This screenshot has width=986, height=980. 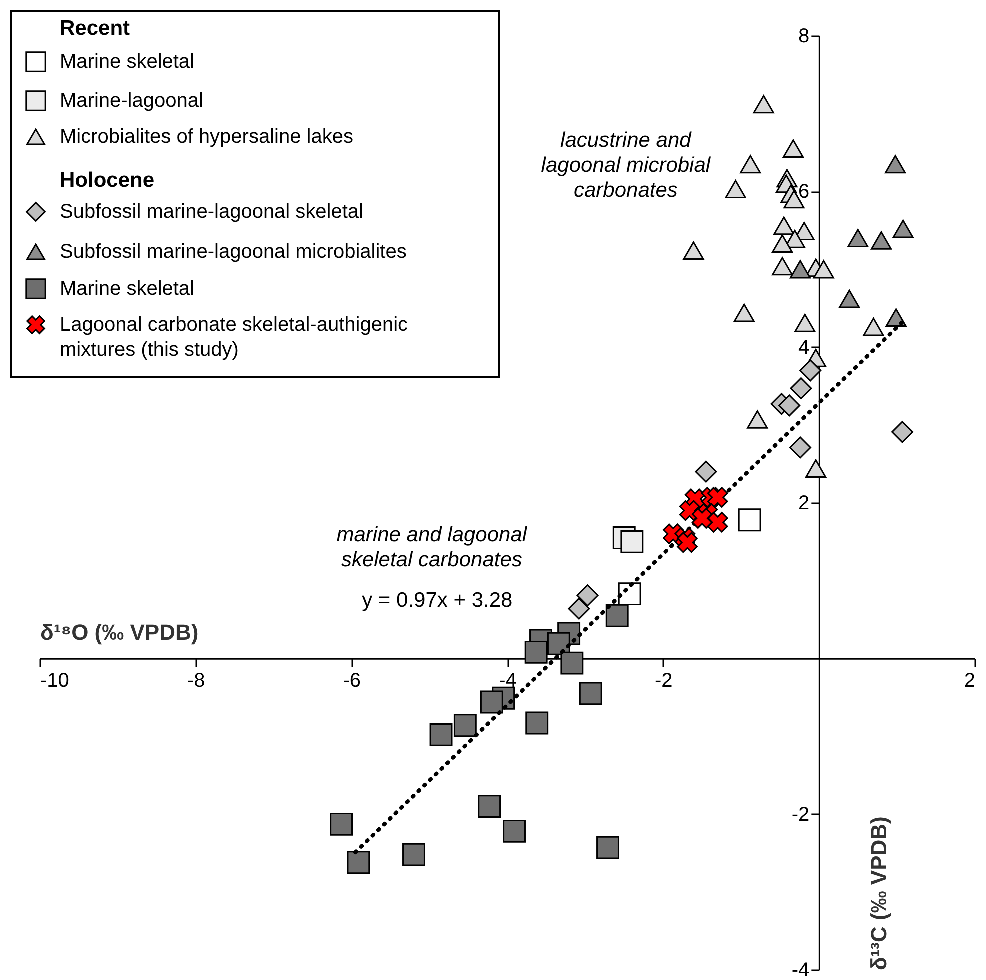 What do you see at coordinates (804, 347) in the screenshot?
I see `y-tick-label: 4` at bounding box center [804, 347].